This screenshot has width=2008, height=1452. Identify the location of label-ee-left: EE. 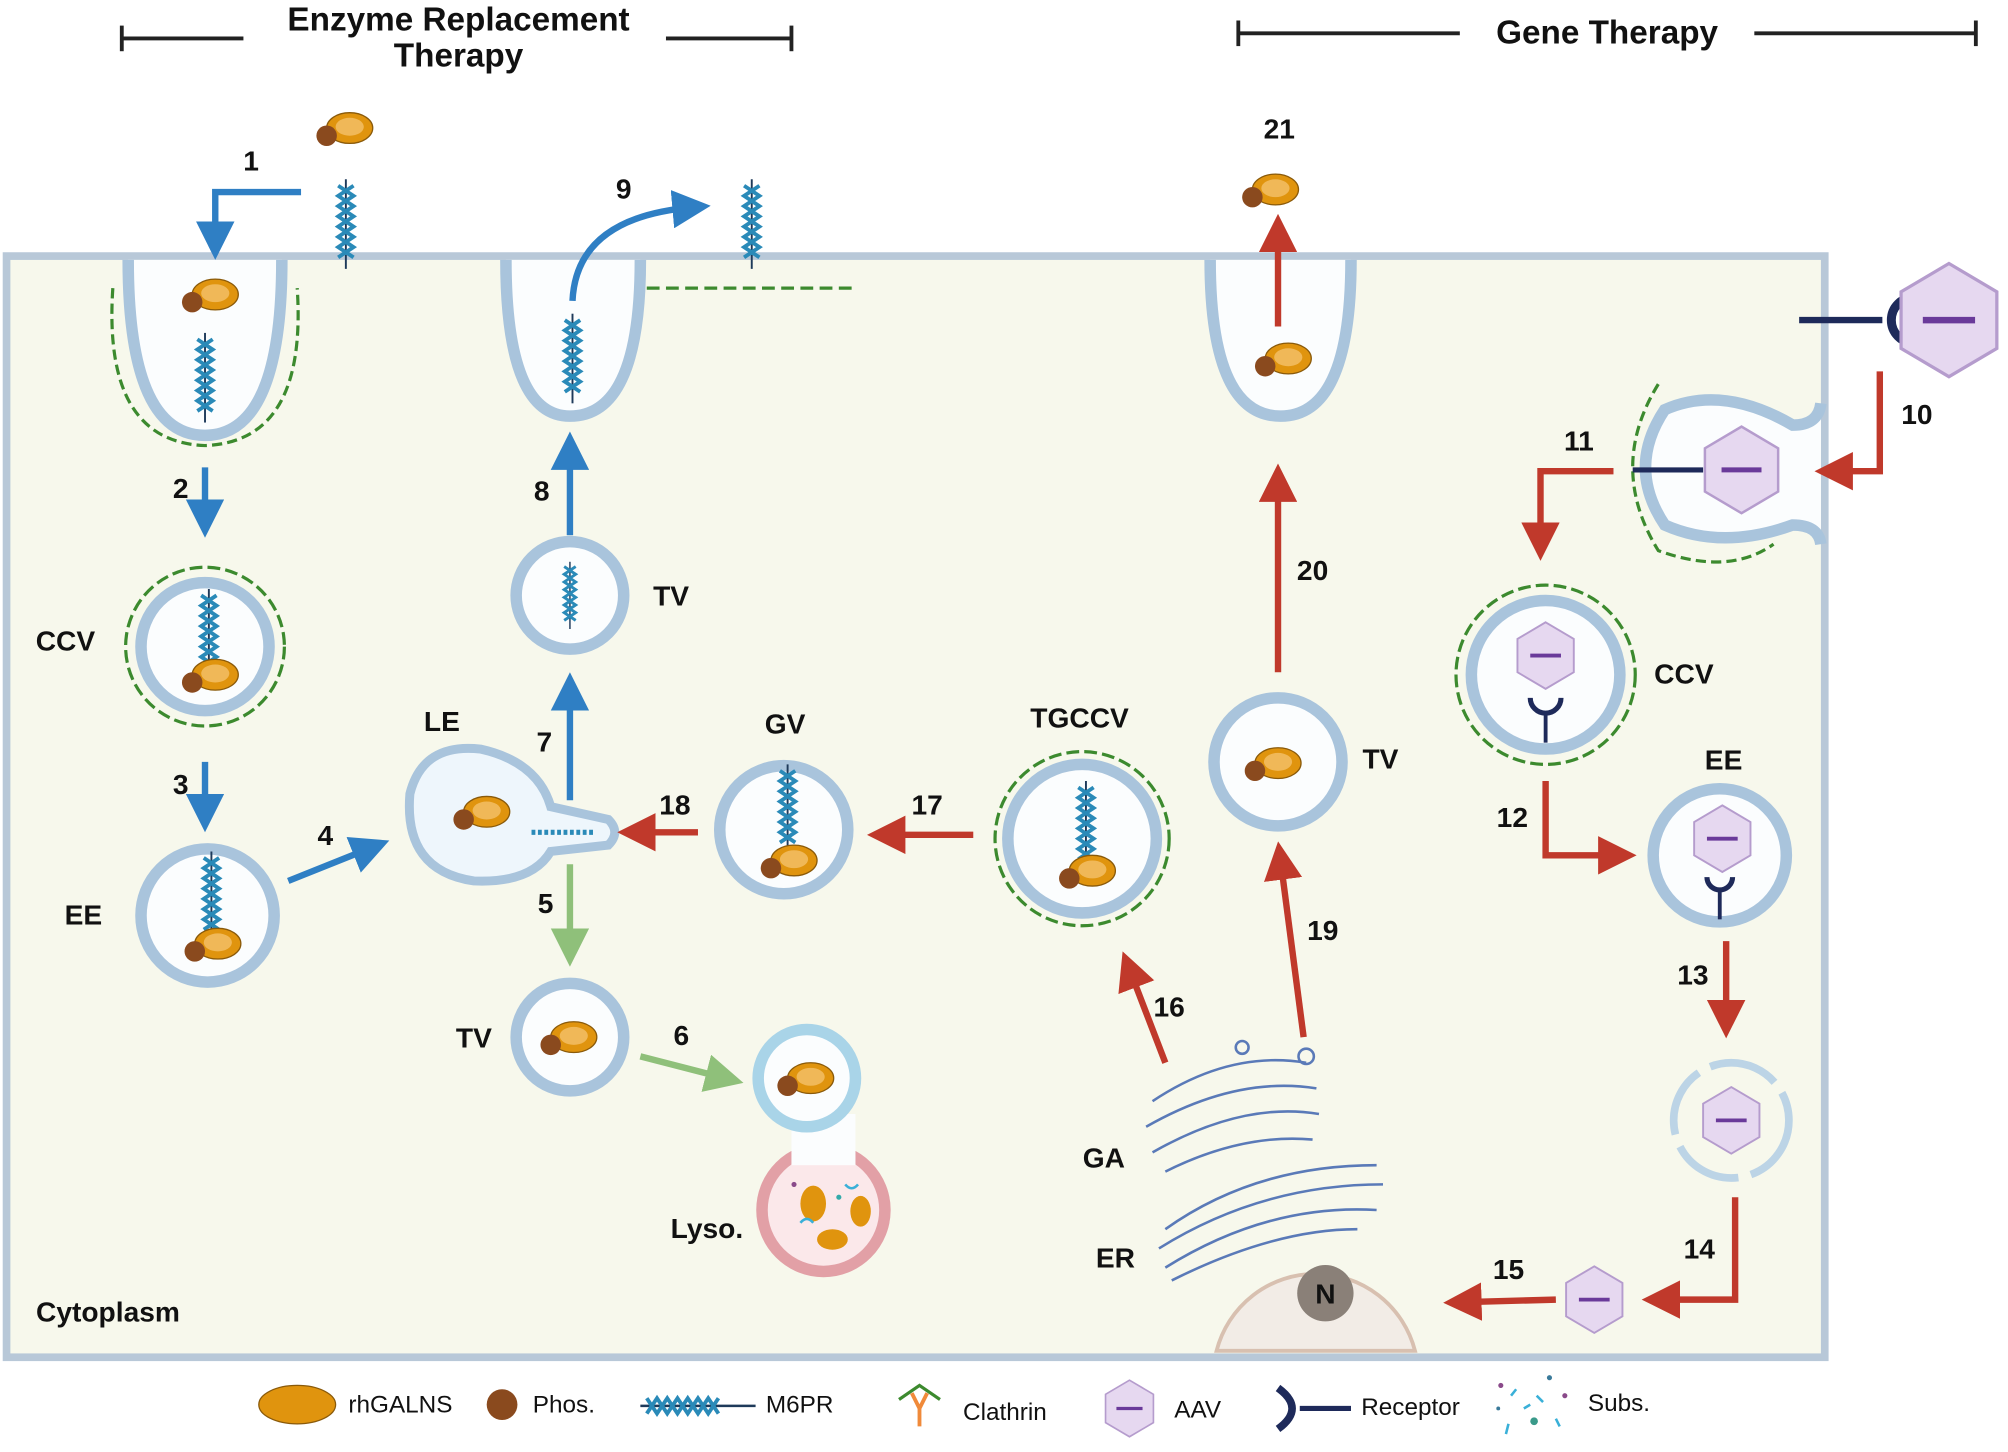
(84, 914).